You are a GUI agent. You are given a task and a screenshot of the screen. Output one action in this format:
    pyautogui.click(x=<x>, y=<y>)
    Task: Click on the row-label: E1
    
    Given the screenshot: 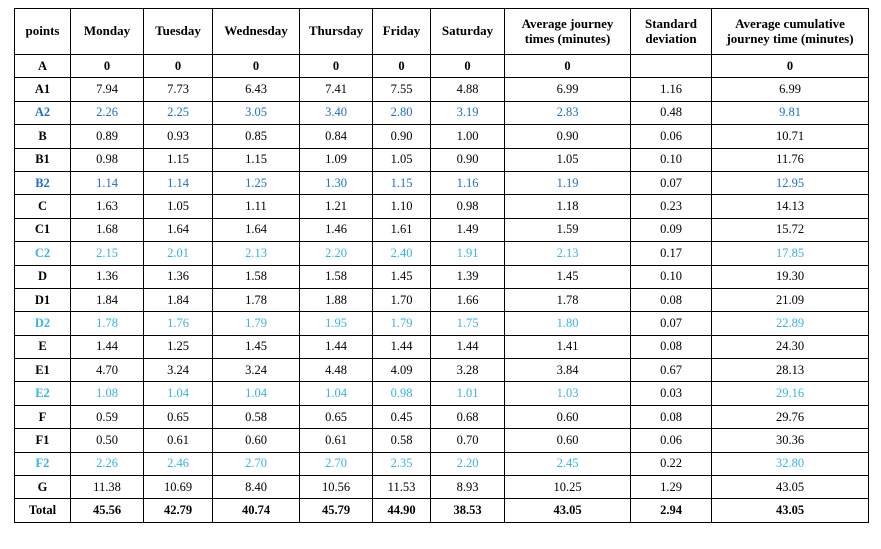 What is the action you would take?
    pyautogui.click(x=42, y=370)
    